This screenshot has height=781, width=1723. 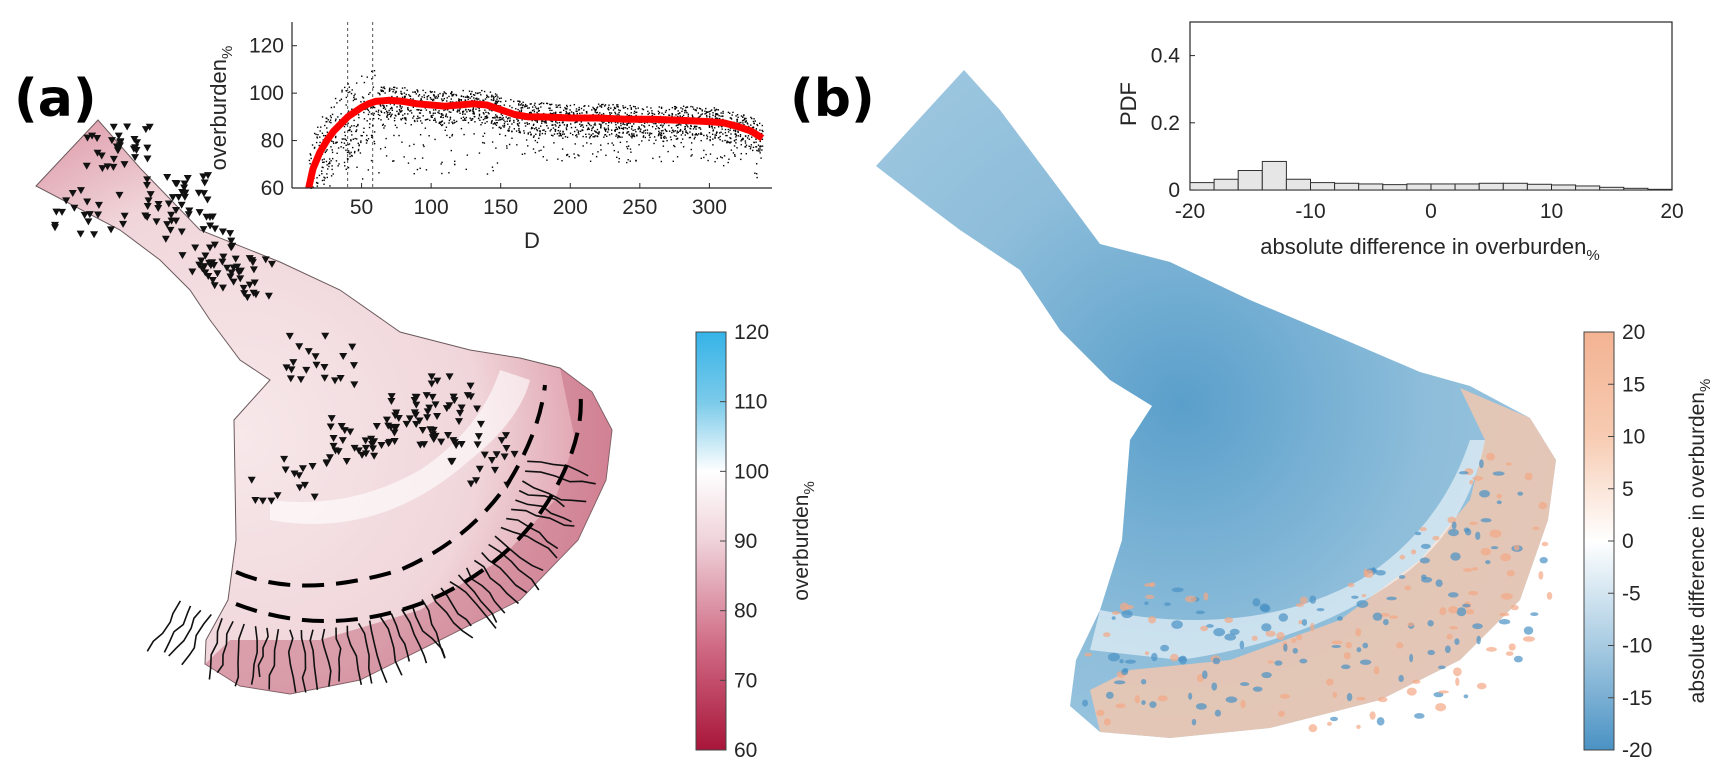 What do you see at coordinates (272, 188) in the screenshot?
I see `scatter-y-tick-label: 60` at bounding box center [272, 188].